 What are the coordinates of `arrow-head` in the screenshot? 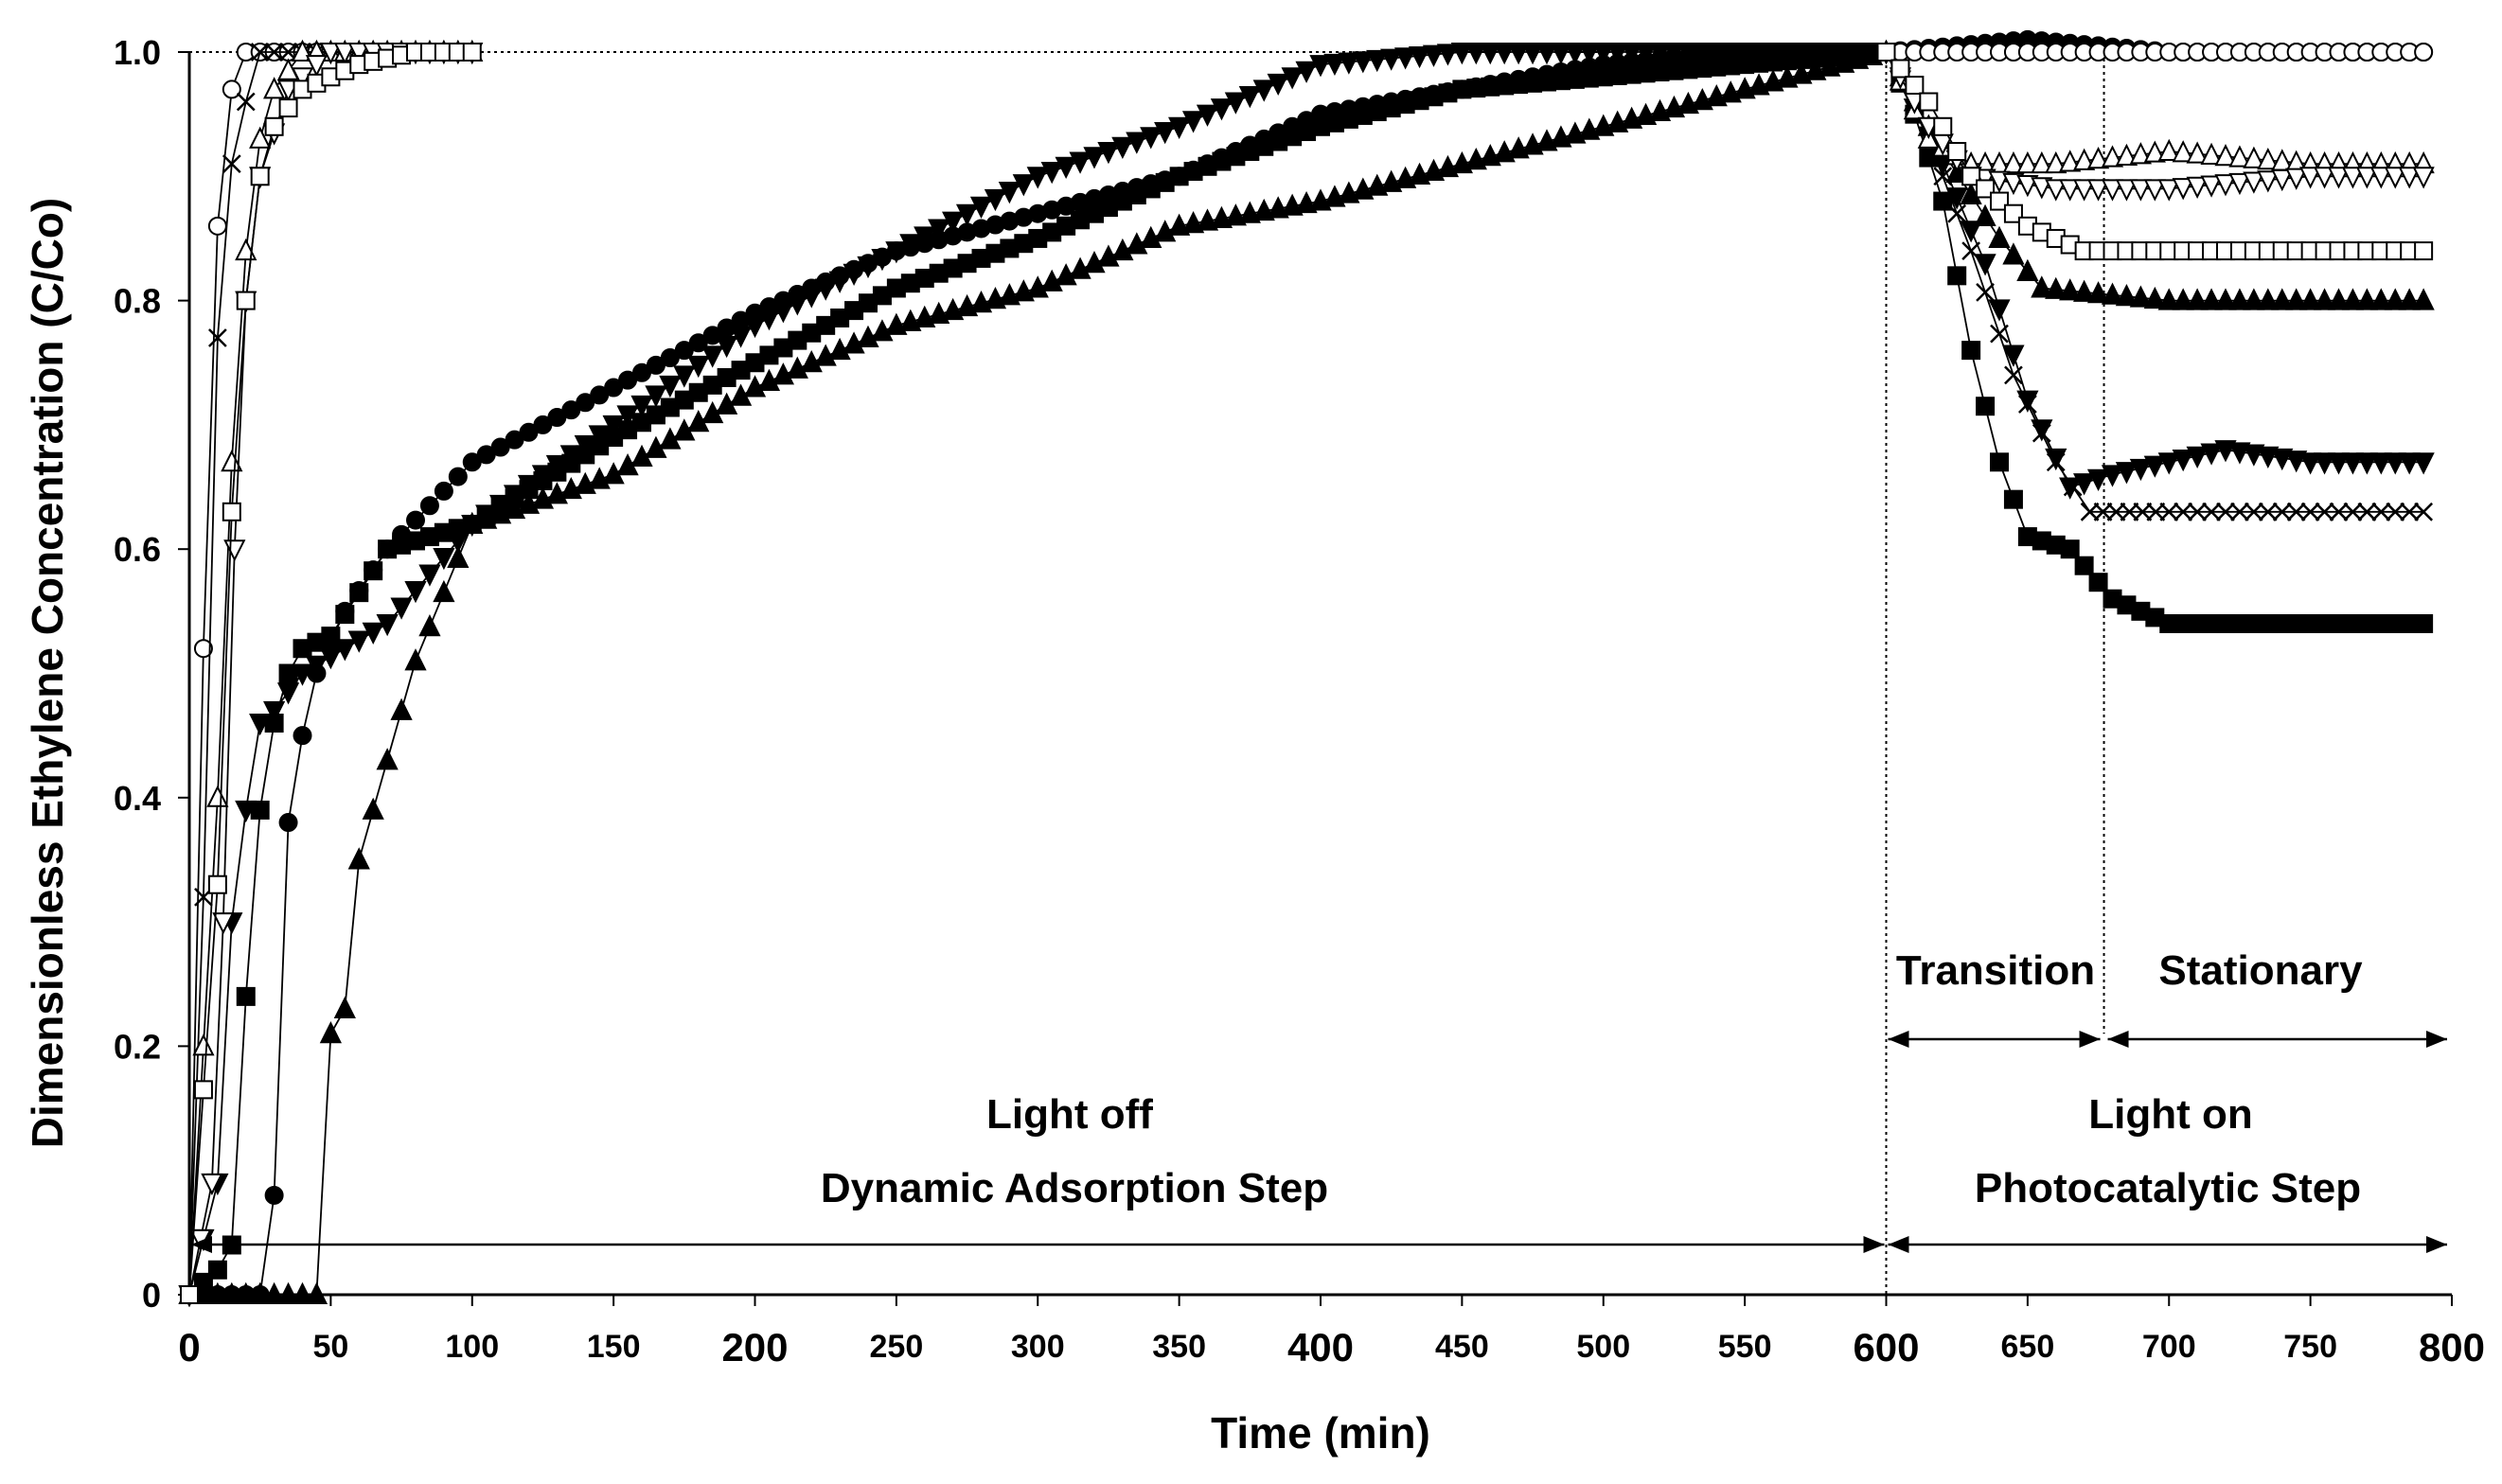 It's located at (202, 1244).